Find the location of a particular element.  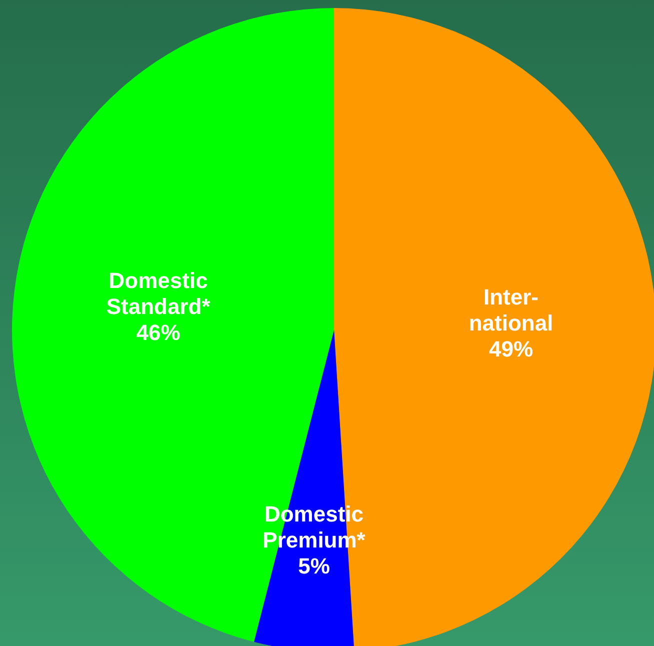

slice-label: Inter- national is located at coordinates (511, 310).